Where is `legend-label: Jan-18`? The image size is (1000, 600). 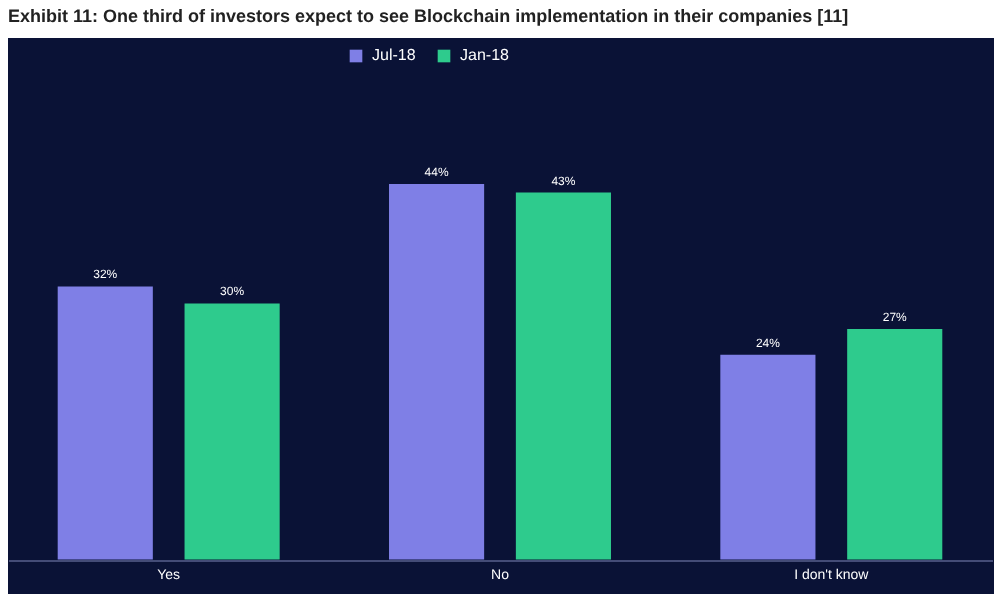
legend-label: Jan-18 is located at coordinates (485, 55).